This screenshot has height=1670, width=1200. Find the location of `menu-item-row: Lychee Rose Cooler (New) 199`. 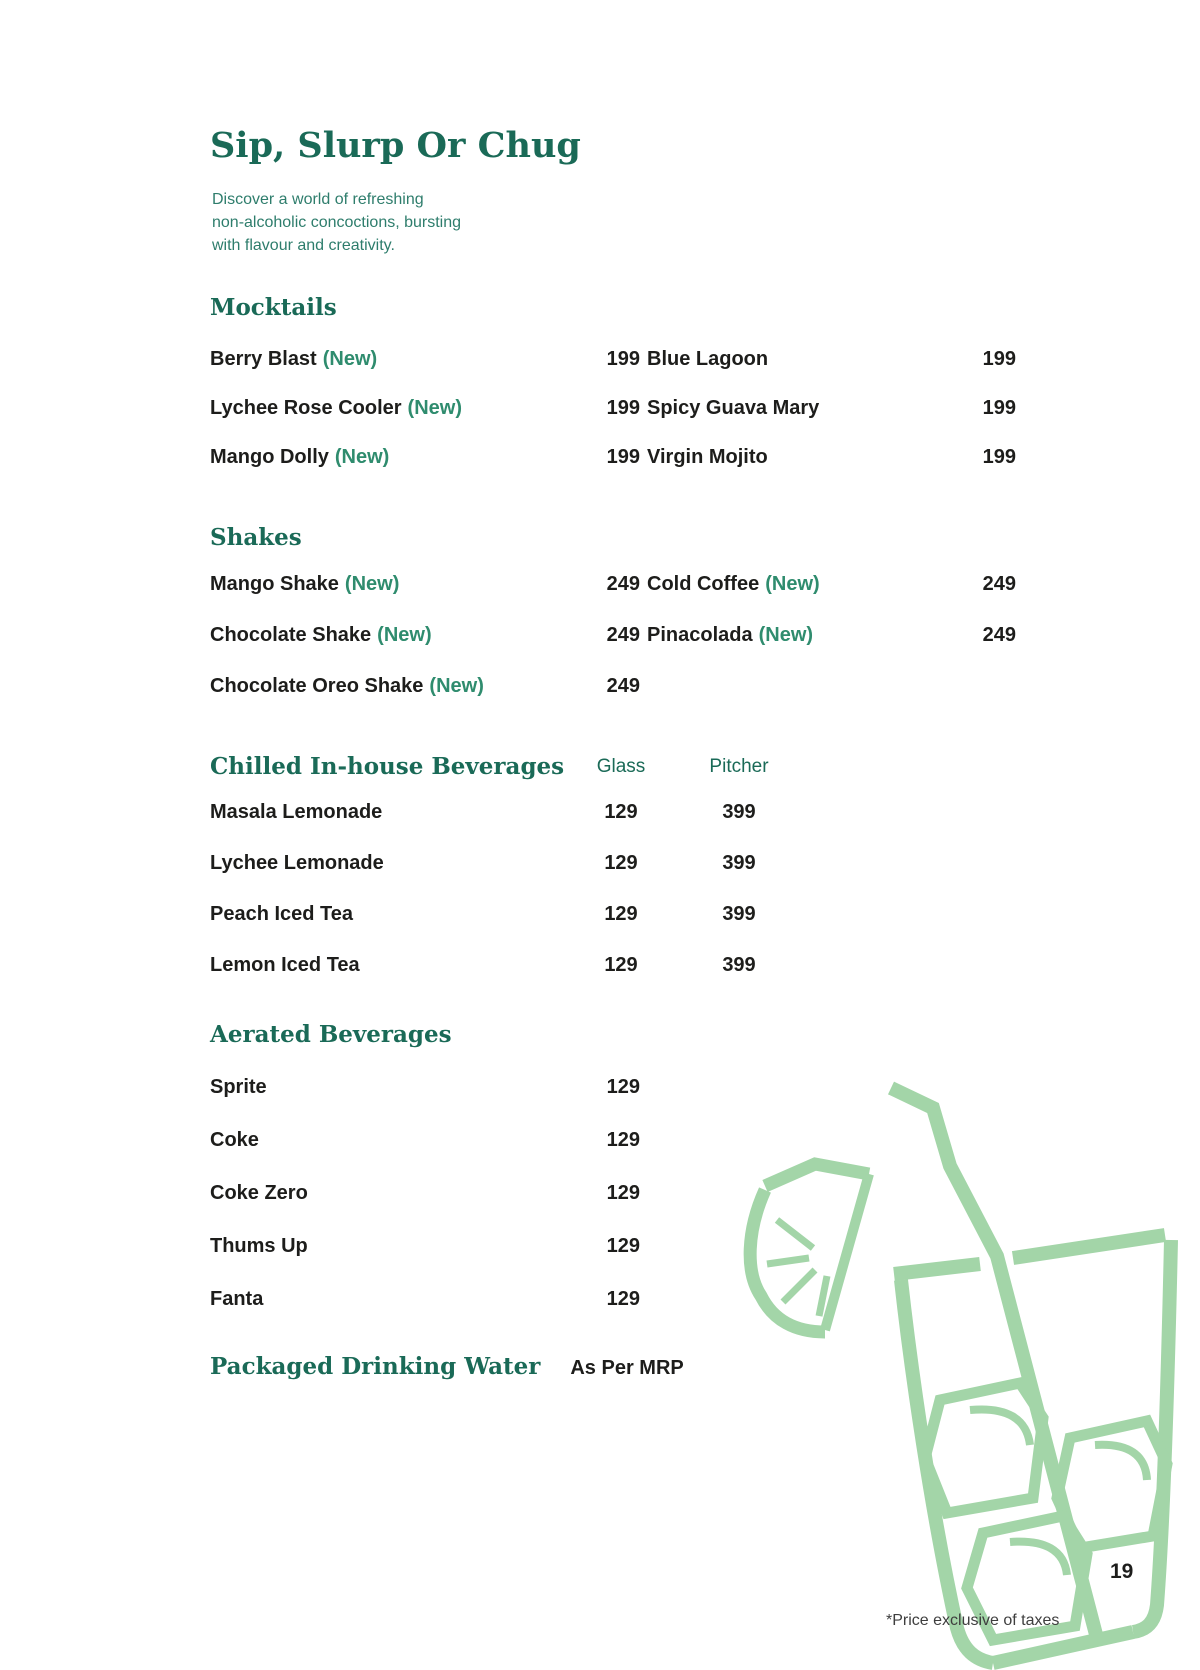

menu-item-row: Lychee Rose Cooler (New) 199 is located at coordinates (425, 420).